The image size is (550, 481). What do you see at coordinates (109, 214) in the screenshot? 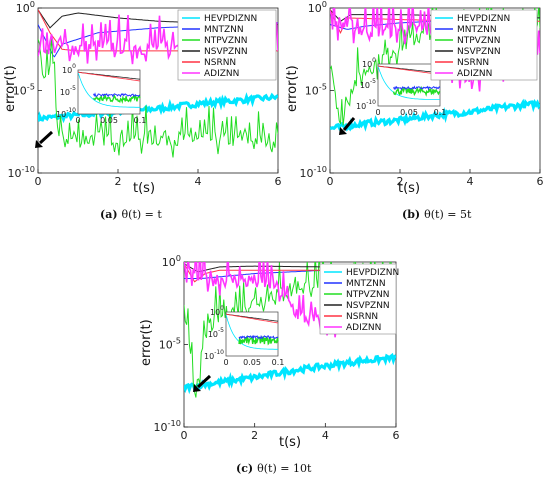
I see `caption-letter: (a)` at bounding box center [109, 214].